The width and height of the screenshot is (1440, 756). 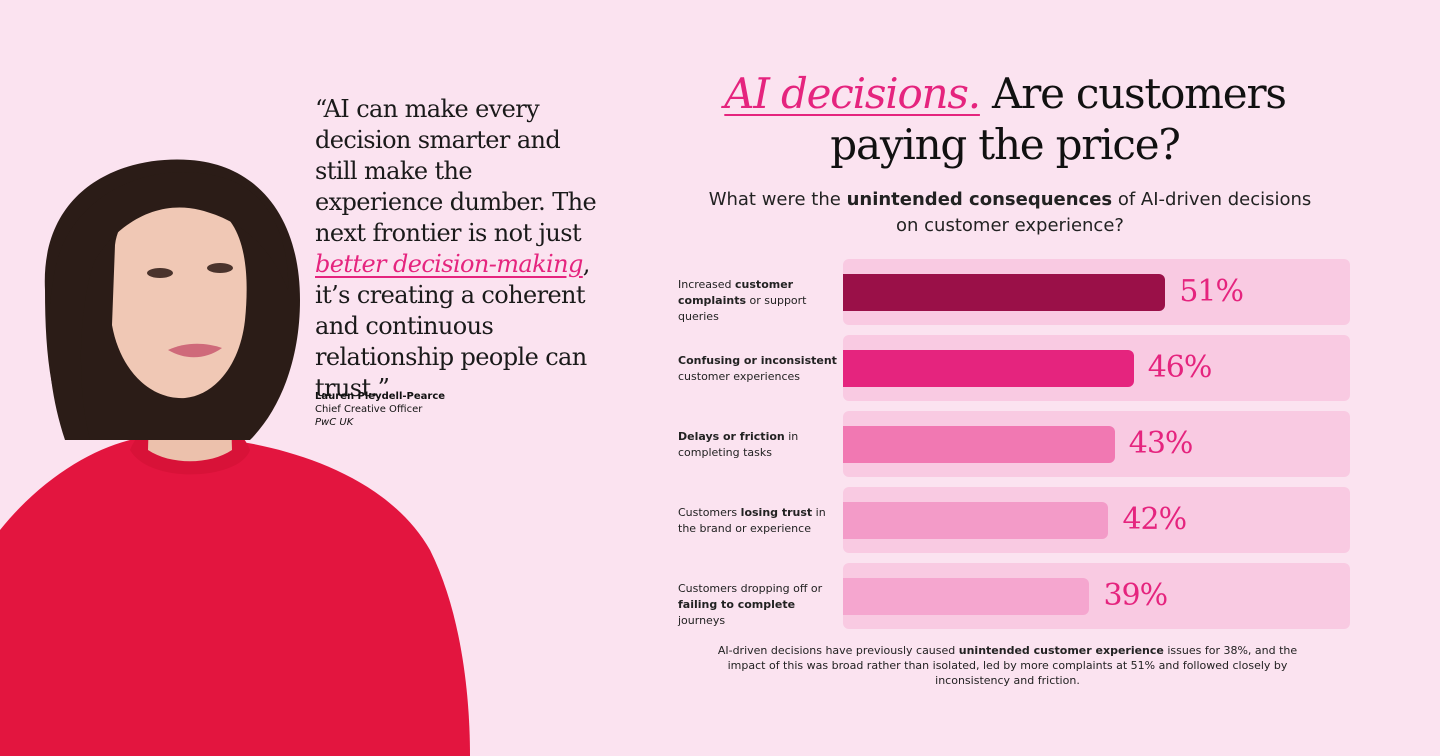 I want to click on heading-rest: Are customers paying the price?, so click(x=1058, y=119).